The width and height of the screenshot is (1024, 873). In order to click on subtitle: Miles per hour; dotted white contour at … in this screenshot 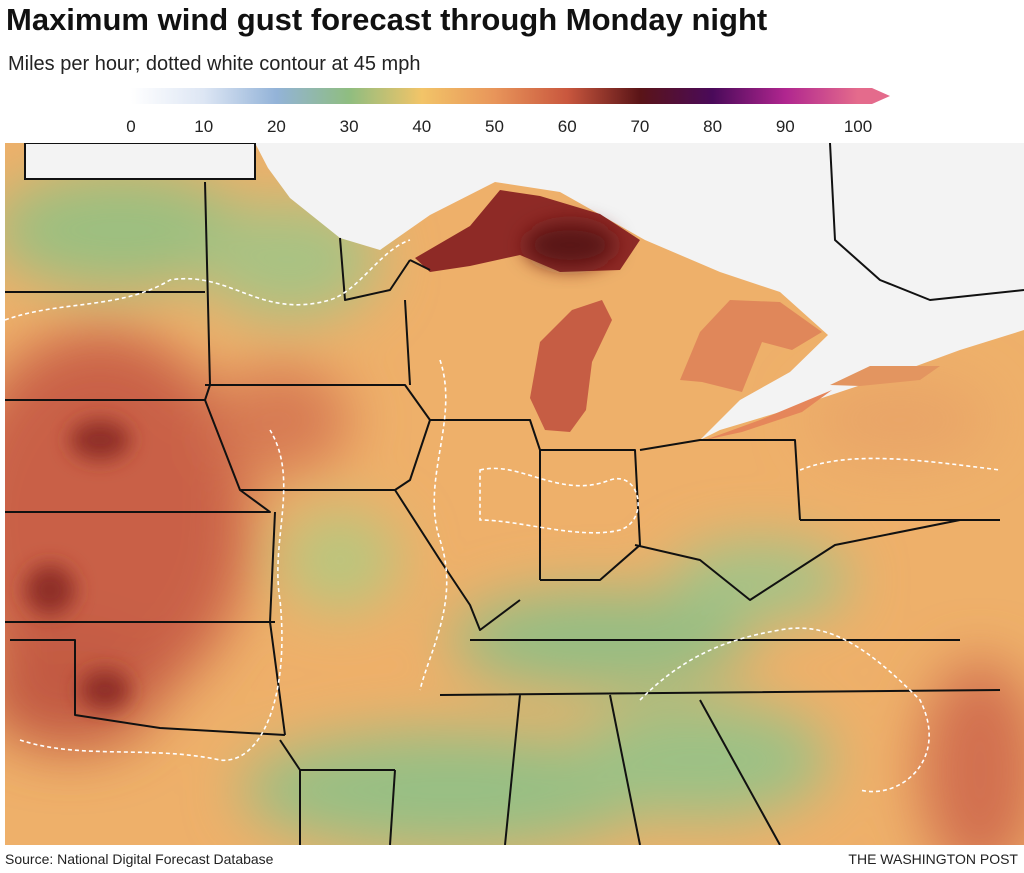, I will do `click(214, 64)`.